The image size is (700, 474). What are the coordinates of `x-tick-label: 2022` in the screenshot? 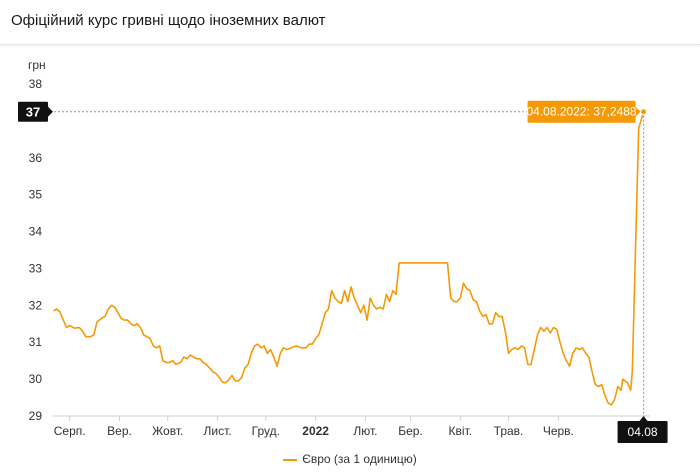 It's located at (315, 431).